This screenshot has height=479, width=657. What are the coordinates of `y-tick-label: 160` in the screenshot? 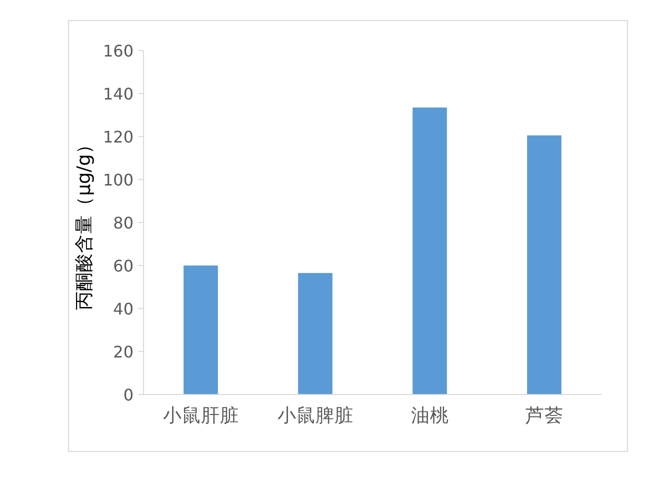 It's located at (118, 51).